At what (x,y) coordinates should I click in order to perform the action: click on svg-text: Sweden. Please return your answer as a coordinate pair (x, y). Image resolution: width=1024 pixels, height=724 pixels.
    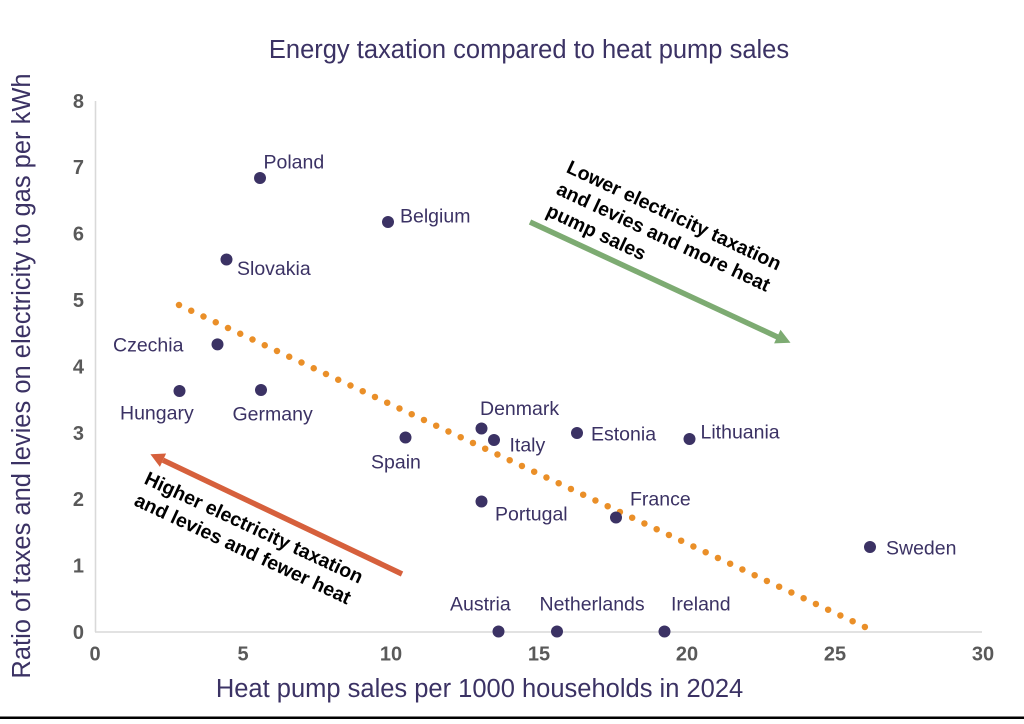
    Looking at the image, I should click on (921, 549).